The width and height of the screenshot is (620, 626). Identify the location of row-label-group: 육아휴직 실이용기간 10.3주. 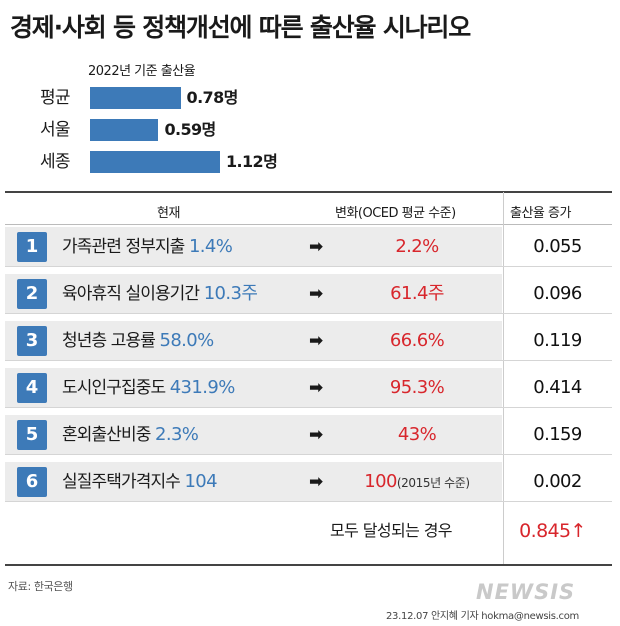
(160, 294).